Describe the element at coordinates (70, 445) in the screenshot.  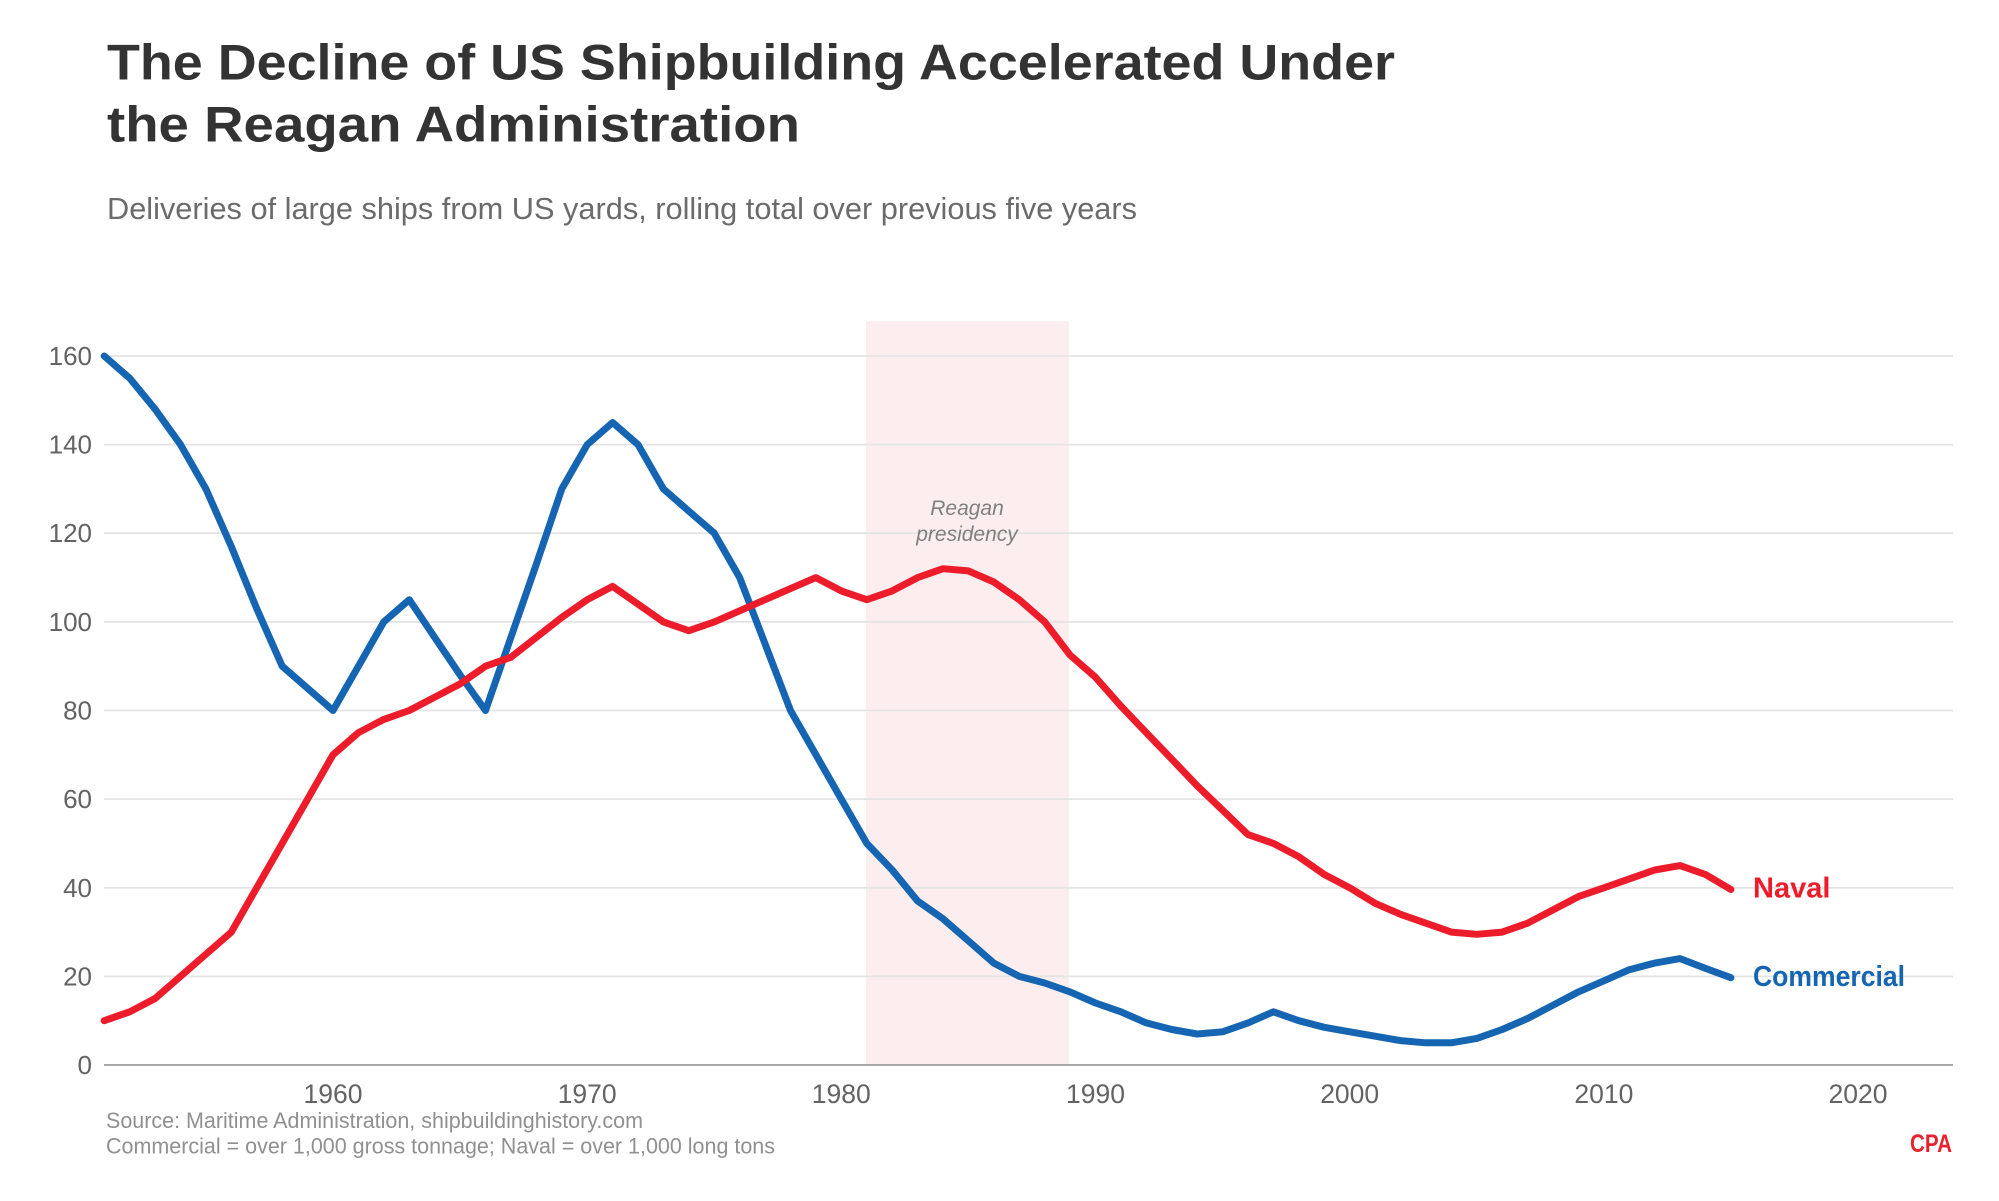
I see `svg-text: 140` at that location.